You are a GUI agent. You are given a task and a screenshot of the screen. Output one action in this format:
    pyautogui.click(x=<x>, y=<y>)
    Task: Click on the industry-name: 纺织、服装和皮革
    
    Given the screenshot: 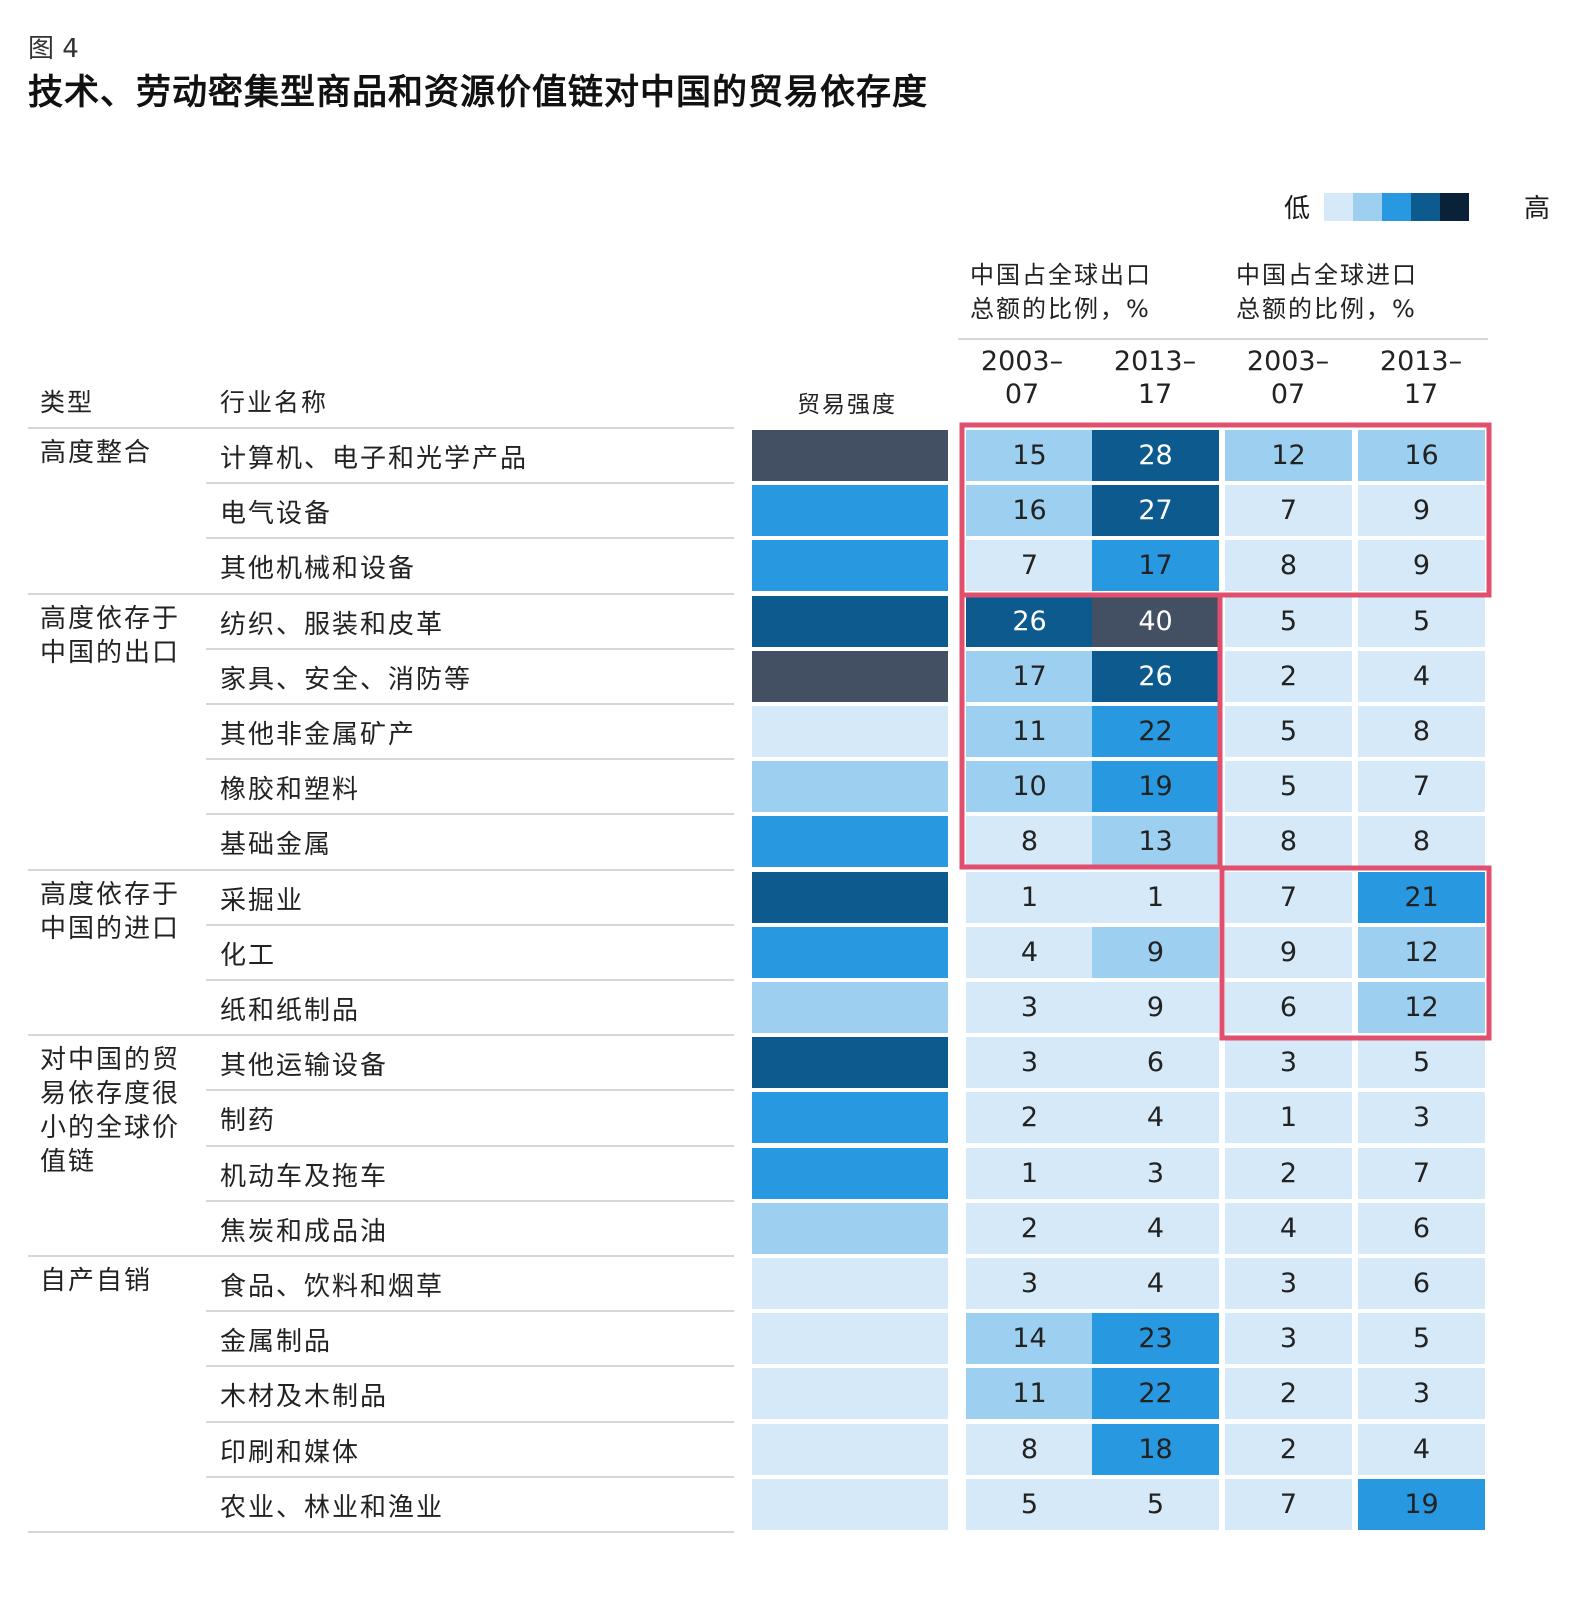 What is the action you would take?
    pyautogui.click(x=332, y=624)
    